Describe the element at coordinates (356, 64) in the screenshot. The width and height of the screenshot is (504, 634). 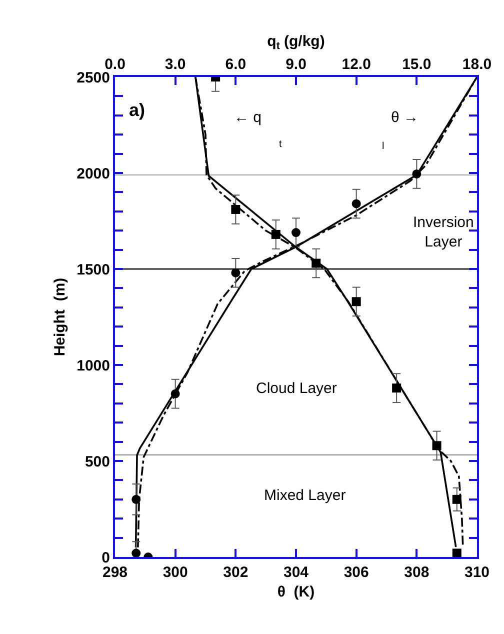
I see `x2-tick-label: 12.0` at that location.